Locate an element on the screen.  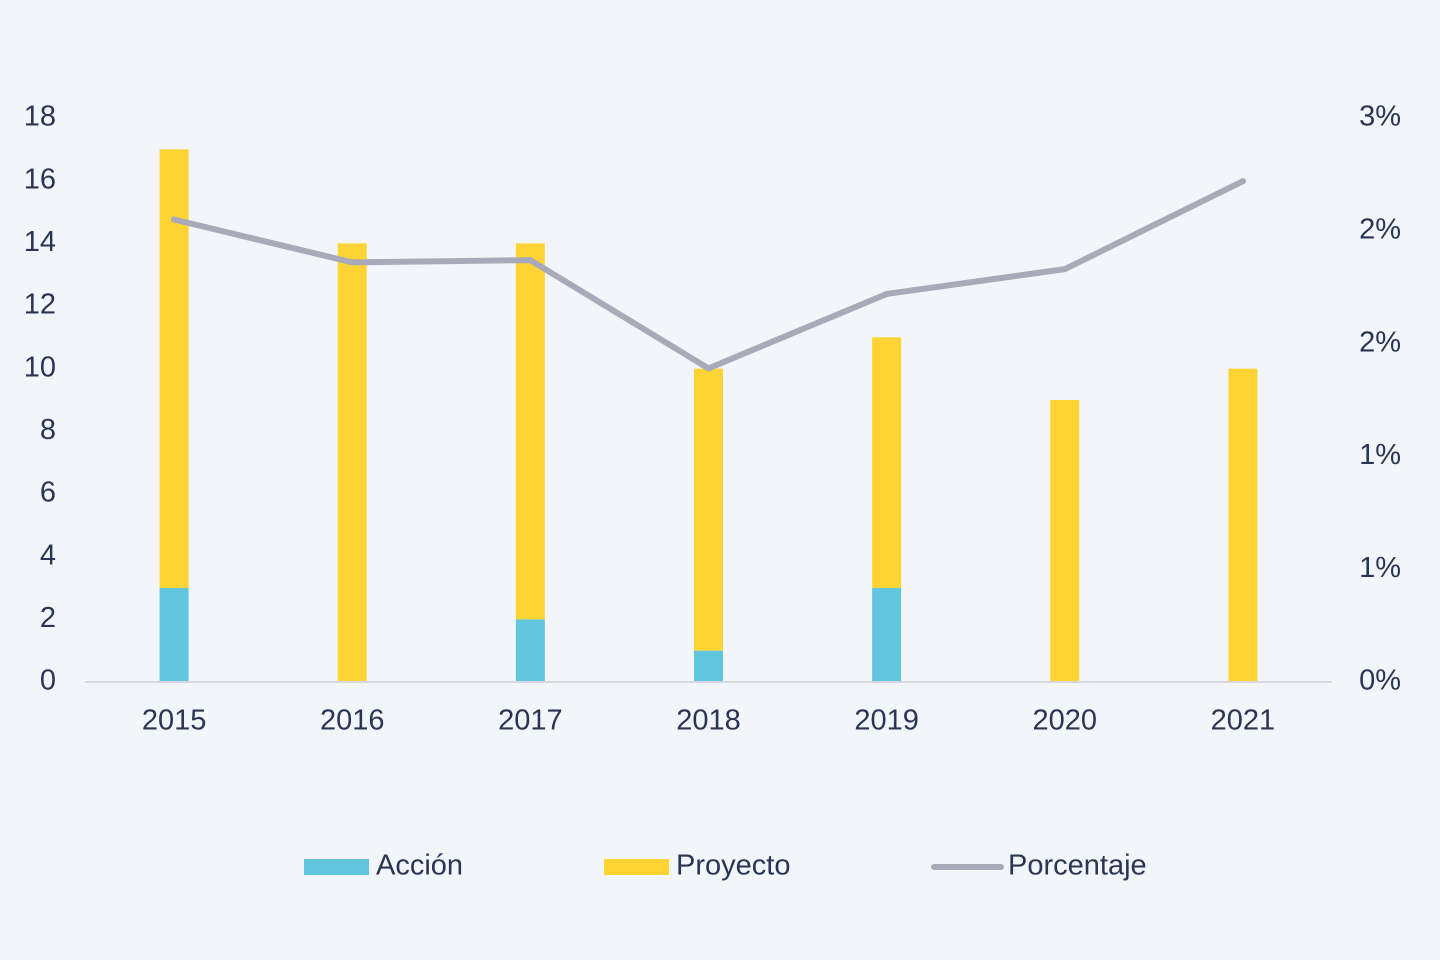
point-porcentaje-2018 is located at coordinates (708, 368).